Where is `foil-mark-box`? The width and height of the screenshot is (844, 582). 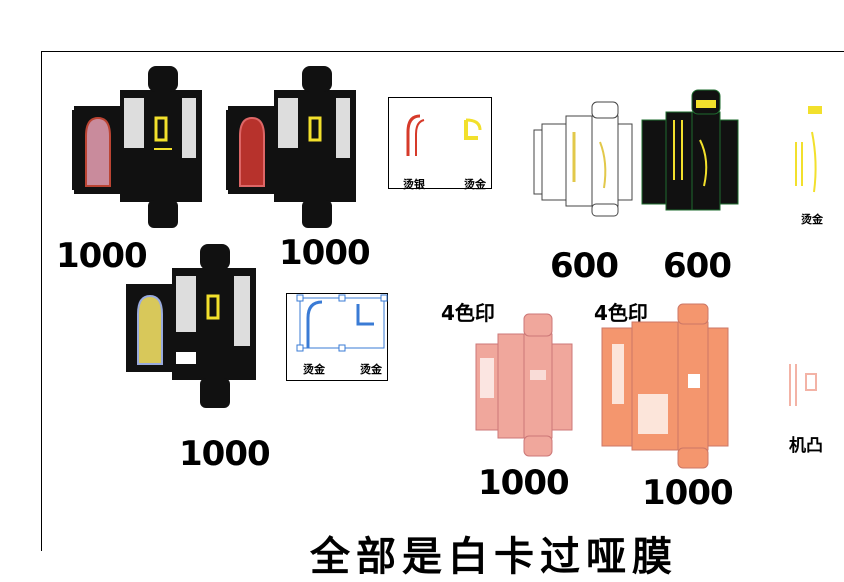
foil-mark-box is located at coordinates (440, 143).